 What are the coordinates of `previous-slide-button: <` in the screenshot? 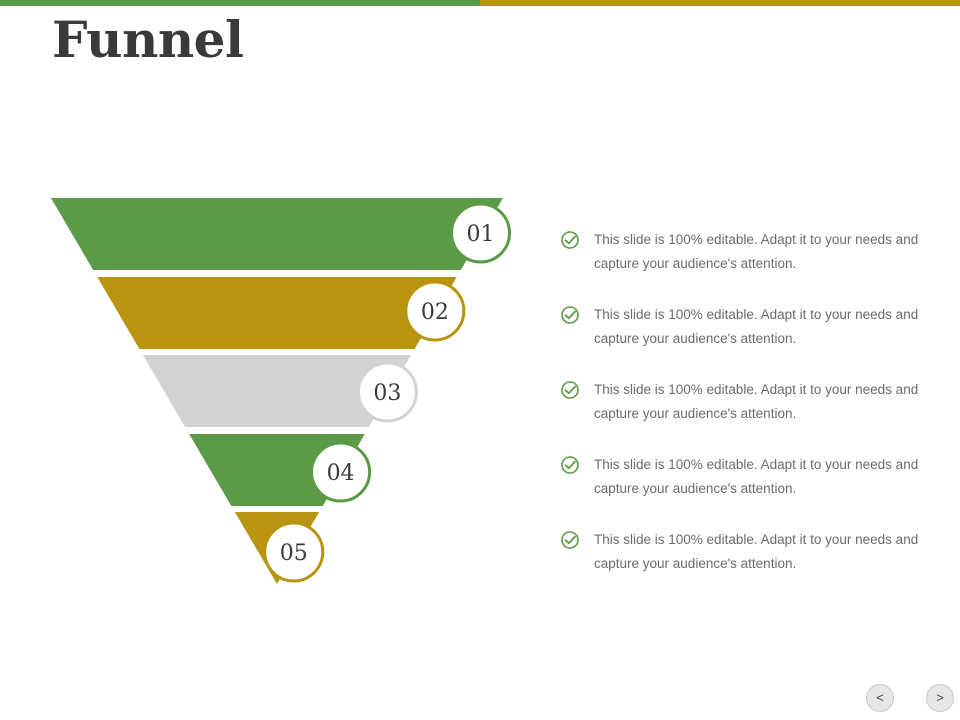 It's located at (880, 698).